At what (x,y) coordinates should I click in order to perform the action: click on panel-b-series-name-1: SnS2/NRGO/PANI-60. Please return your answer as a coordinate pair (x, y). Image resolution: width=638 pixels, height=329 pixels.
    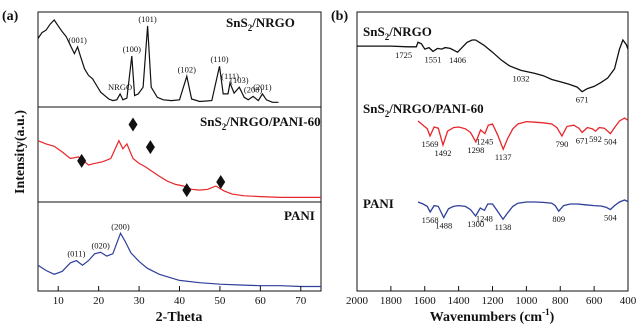
    Looking at the image, I should click on (423, 110).